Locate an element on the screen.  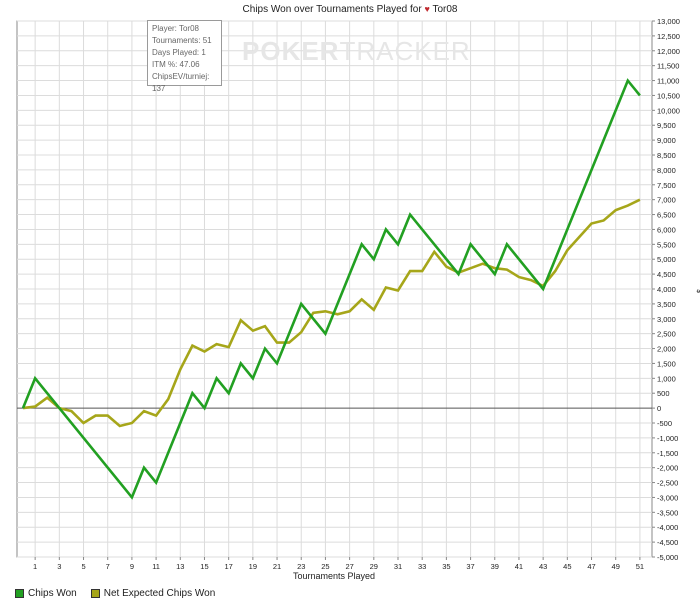
info-player: Player: Tor08 is located at coordinates (175, 28).